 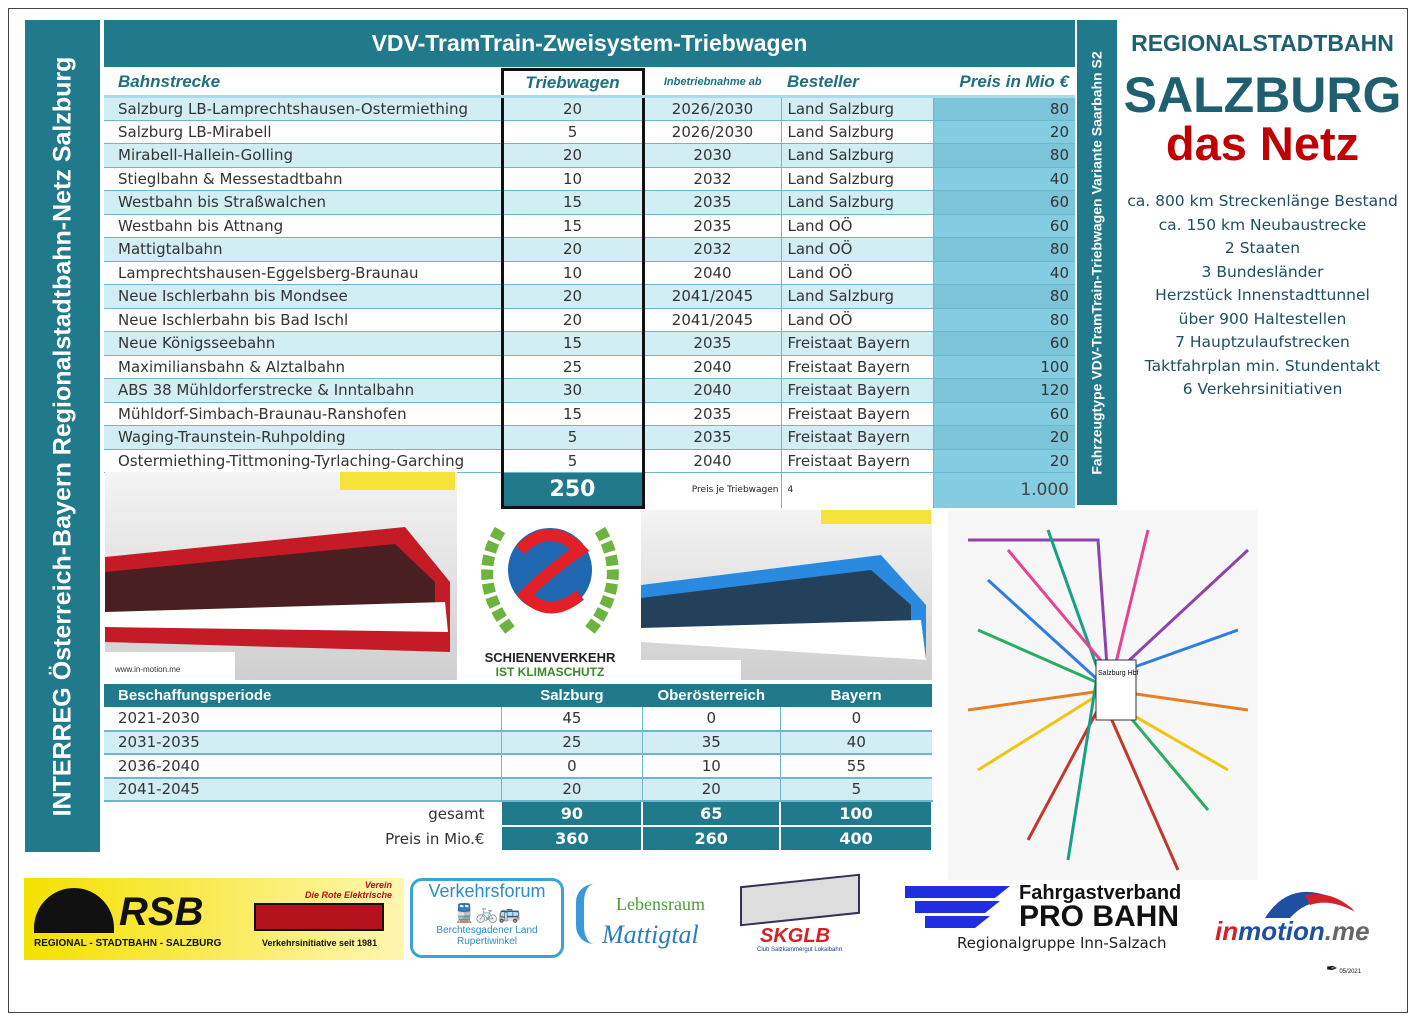 What do you see at coordinates (1262, 95) in the screenshot?
I see `right-city: SALZBURG` at bounding box center [1262, 95].